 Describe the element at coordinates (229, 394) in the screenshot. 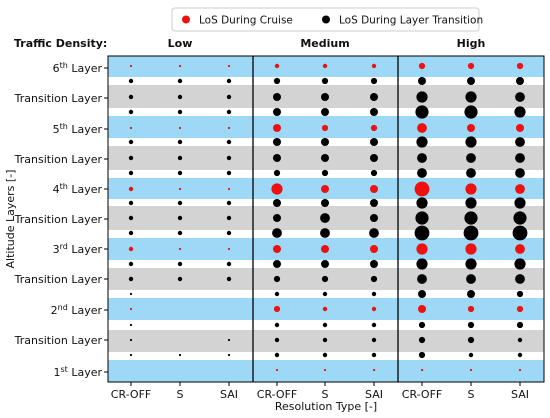

I see `x-tick-label: SAI` at that location.